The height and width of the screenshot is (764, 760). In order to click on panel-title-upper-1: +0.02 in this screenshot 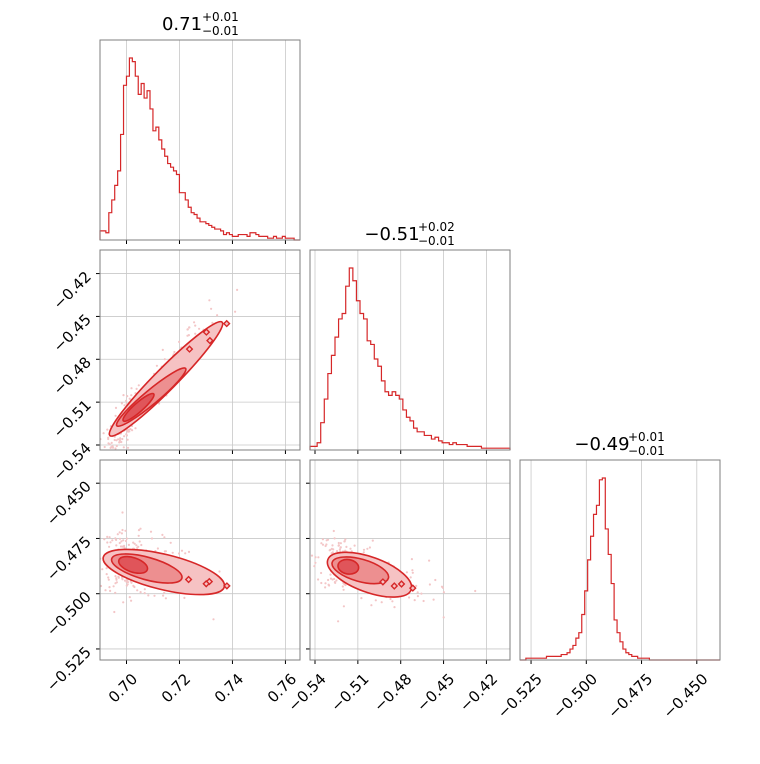, I will do `click(436, 227)`.